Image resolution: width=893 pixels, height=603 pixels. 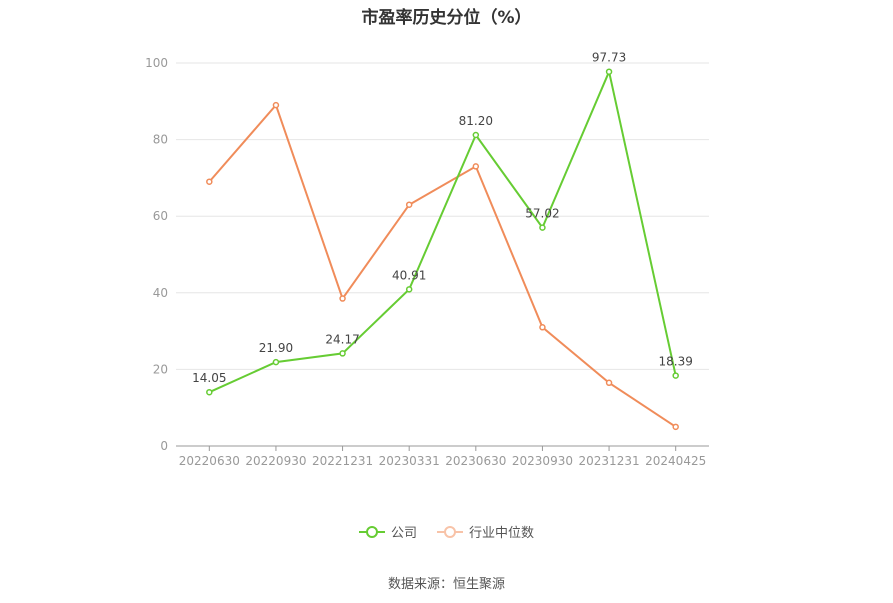 What do you see at coordinates (371, 532) in the screenshot?
I see `legend-swatch-company` at bounding box center [371, 532].